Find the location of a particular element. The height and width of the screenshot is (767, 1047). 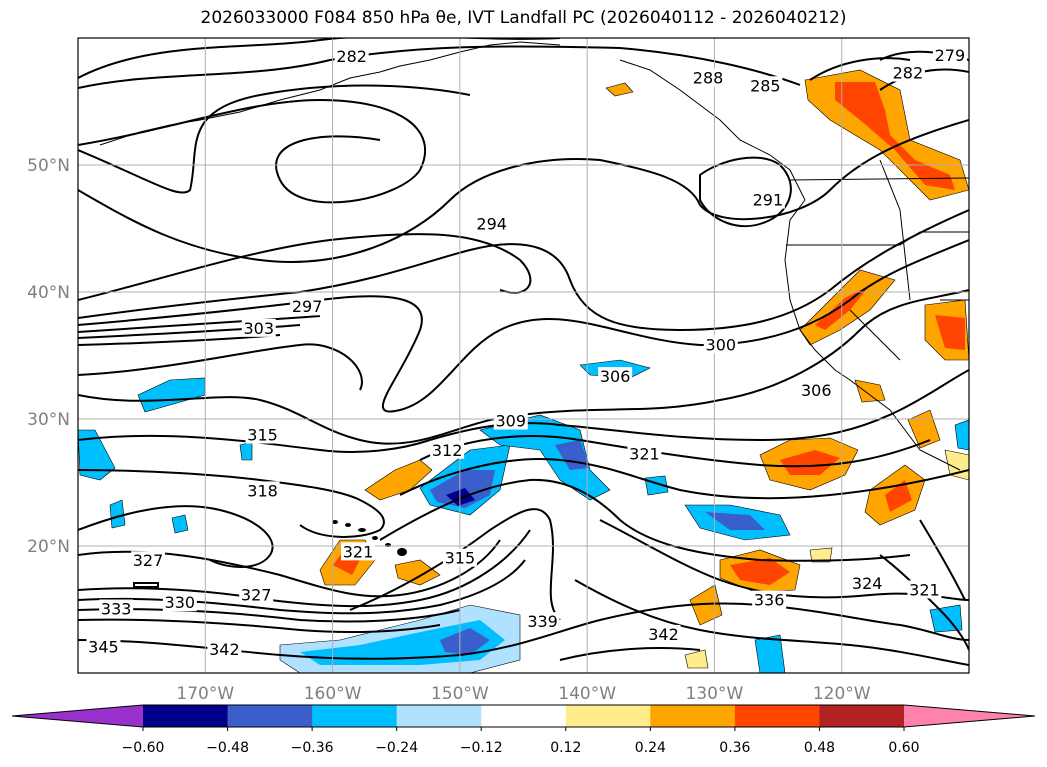

lon-tick-label: 140°W is located at coordinates (587, 694).